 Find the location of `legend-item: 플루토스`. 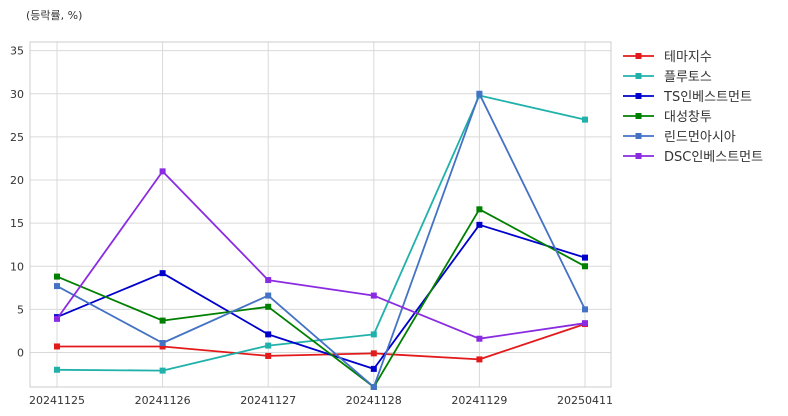

legend-item: 플루토스 is located at coordinates (667, 77).